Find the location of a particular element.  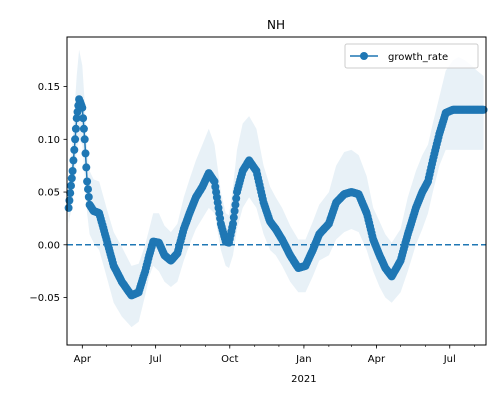

y-tick-label: −0.05 is located at coordinates (44, 298).